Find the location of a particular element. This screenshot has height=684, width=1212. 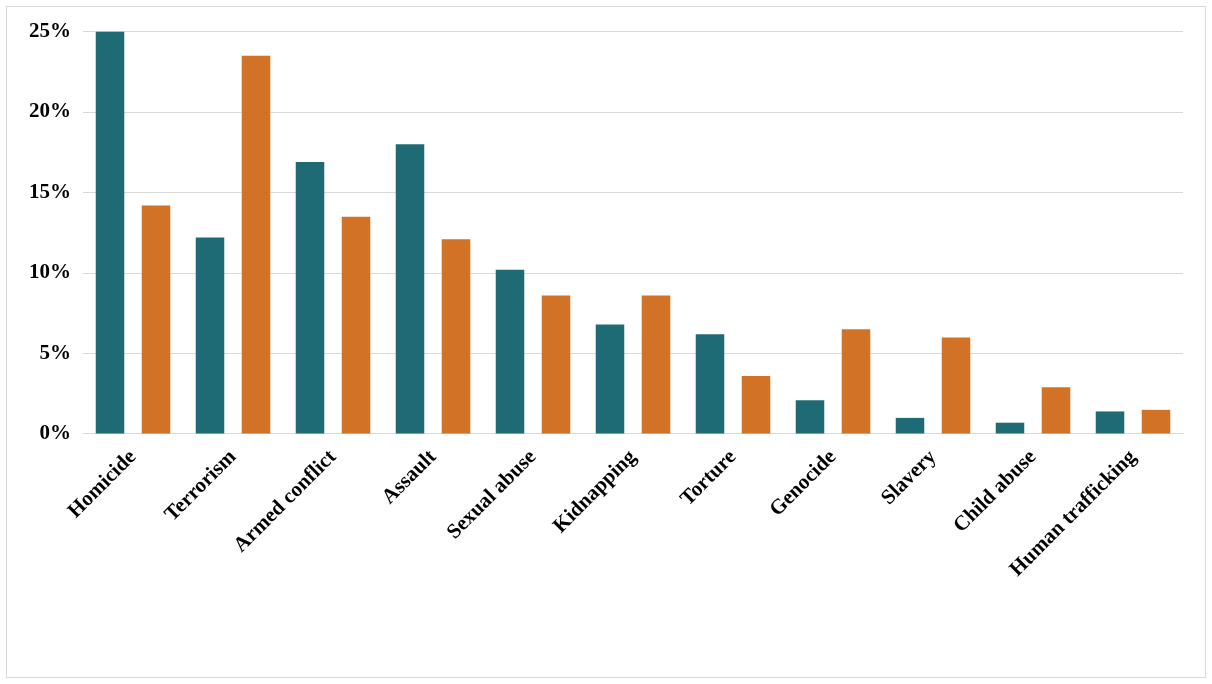

y-tick-label: 25% is located at coordinates (50, 30).